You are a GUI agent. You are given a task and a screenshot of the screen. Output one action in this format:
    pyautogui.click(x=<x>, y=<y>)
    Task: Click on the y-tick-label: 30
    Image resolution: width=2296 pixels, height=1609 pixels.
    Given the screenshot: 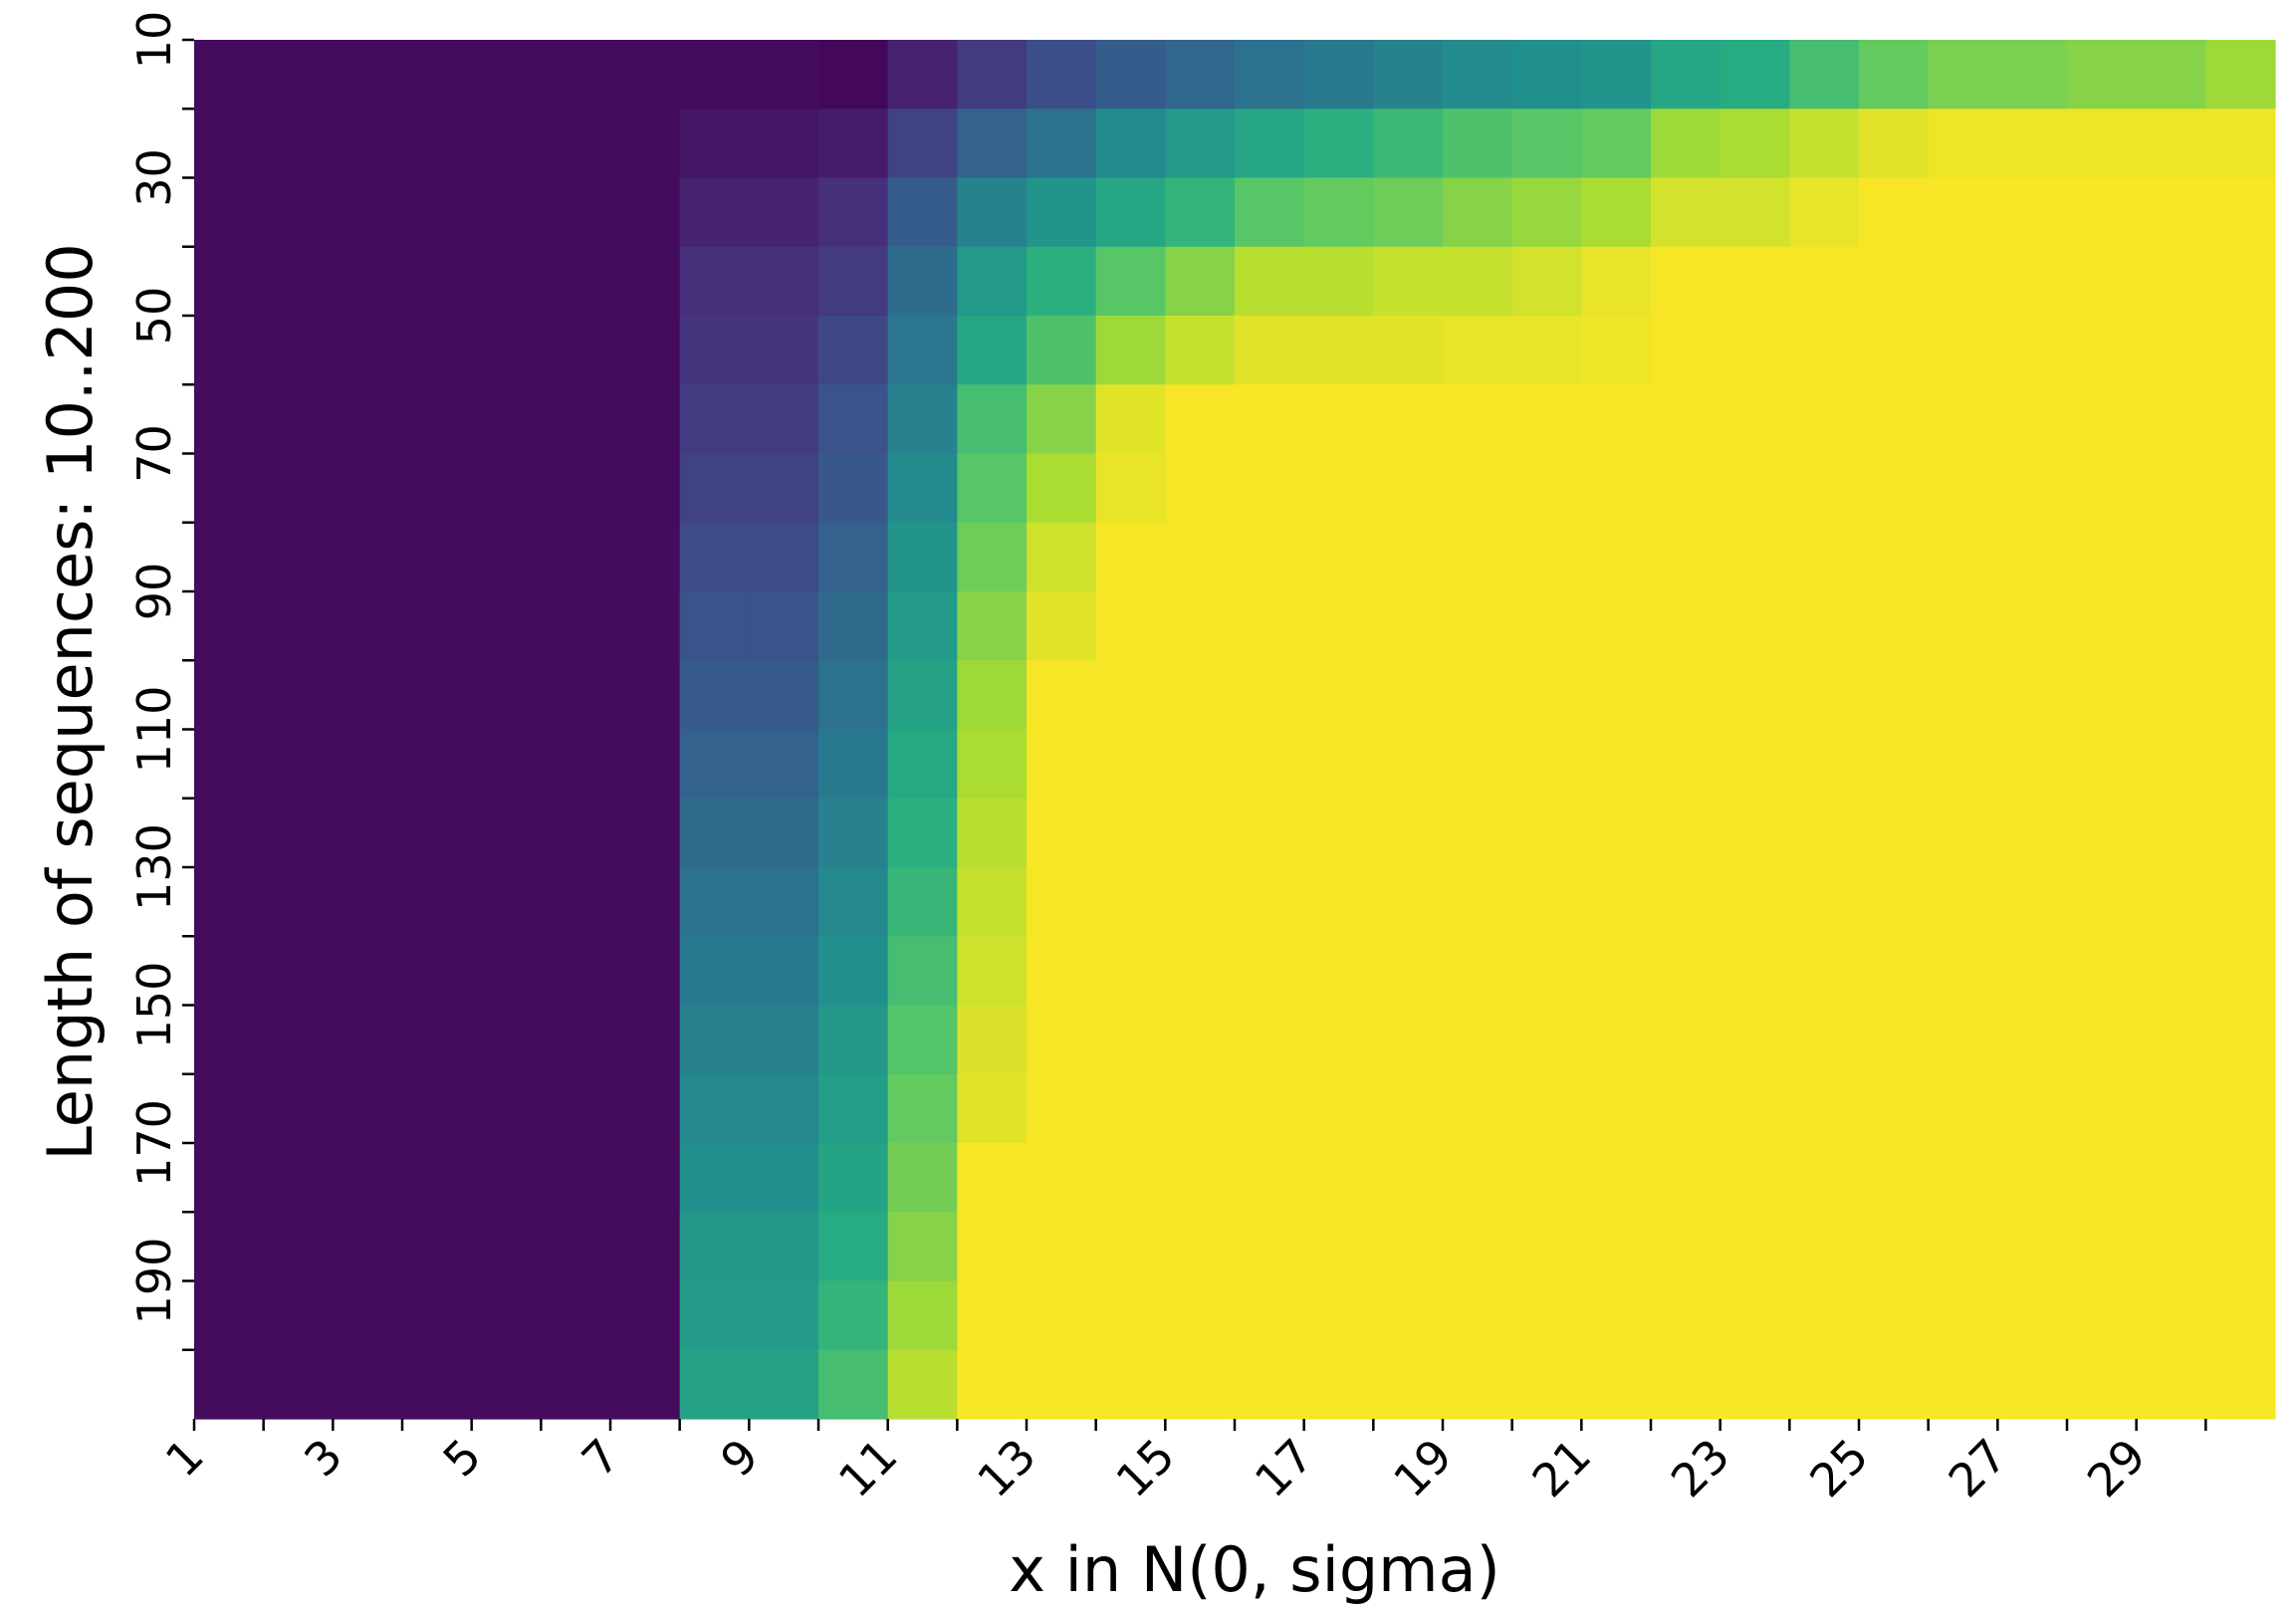 What is the action you would take?
    pyautogui.click(x=154, y=177)
    